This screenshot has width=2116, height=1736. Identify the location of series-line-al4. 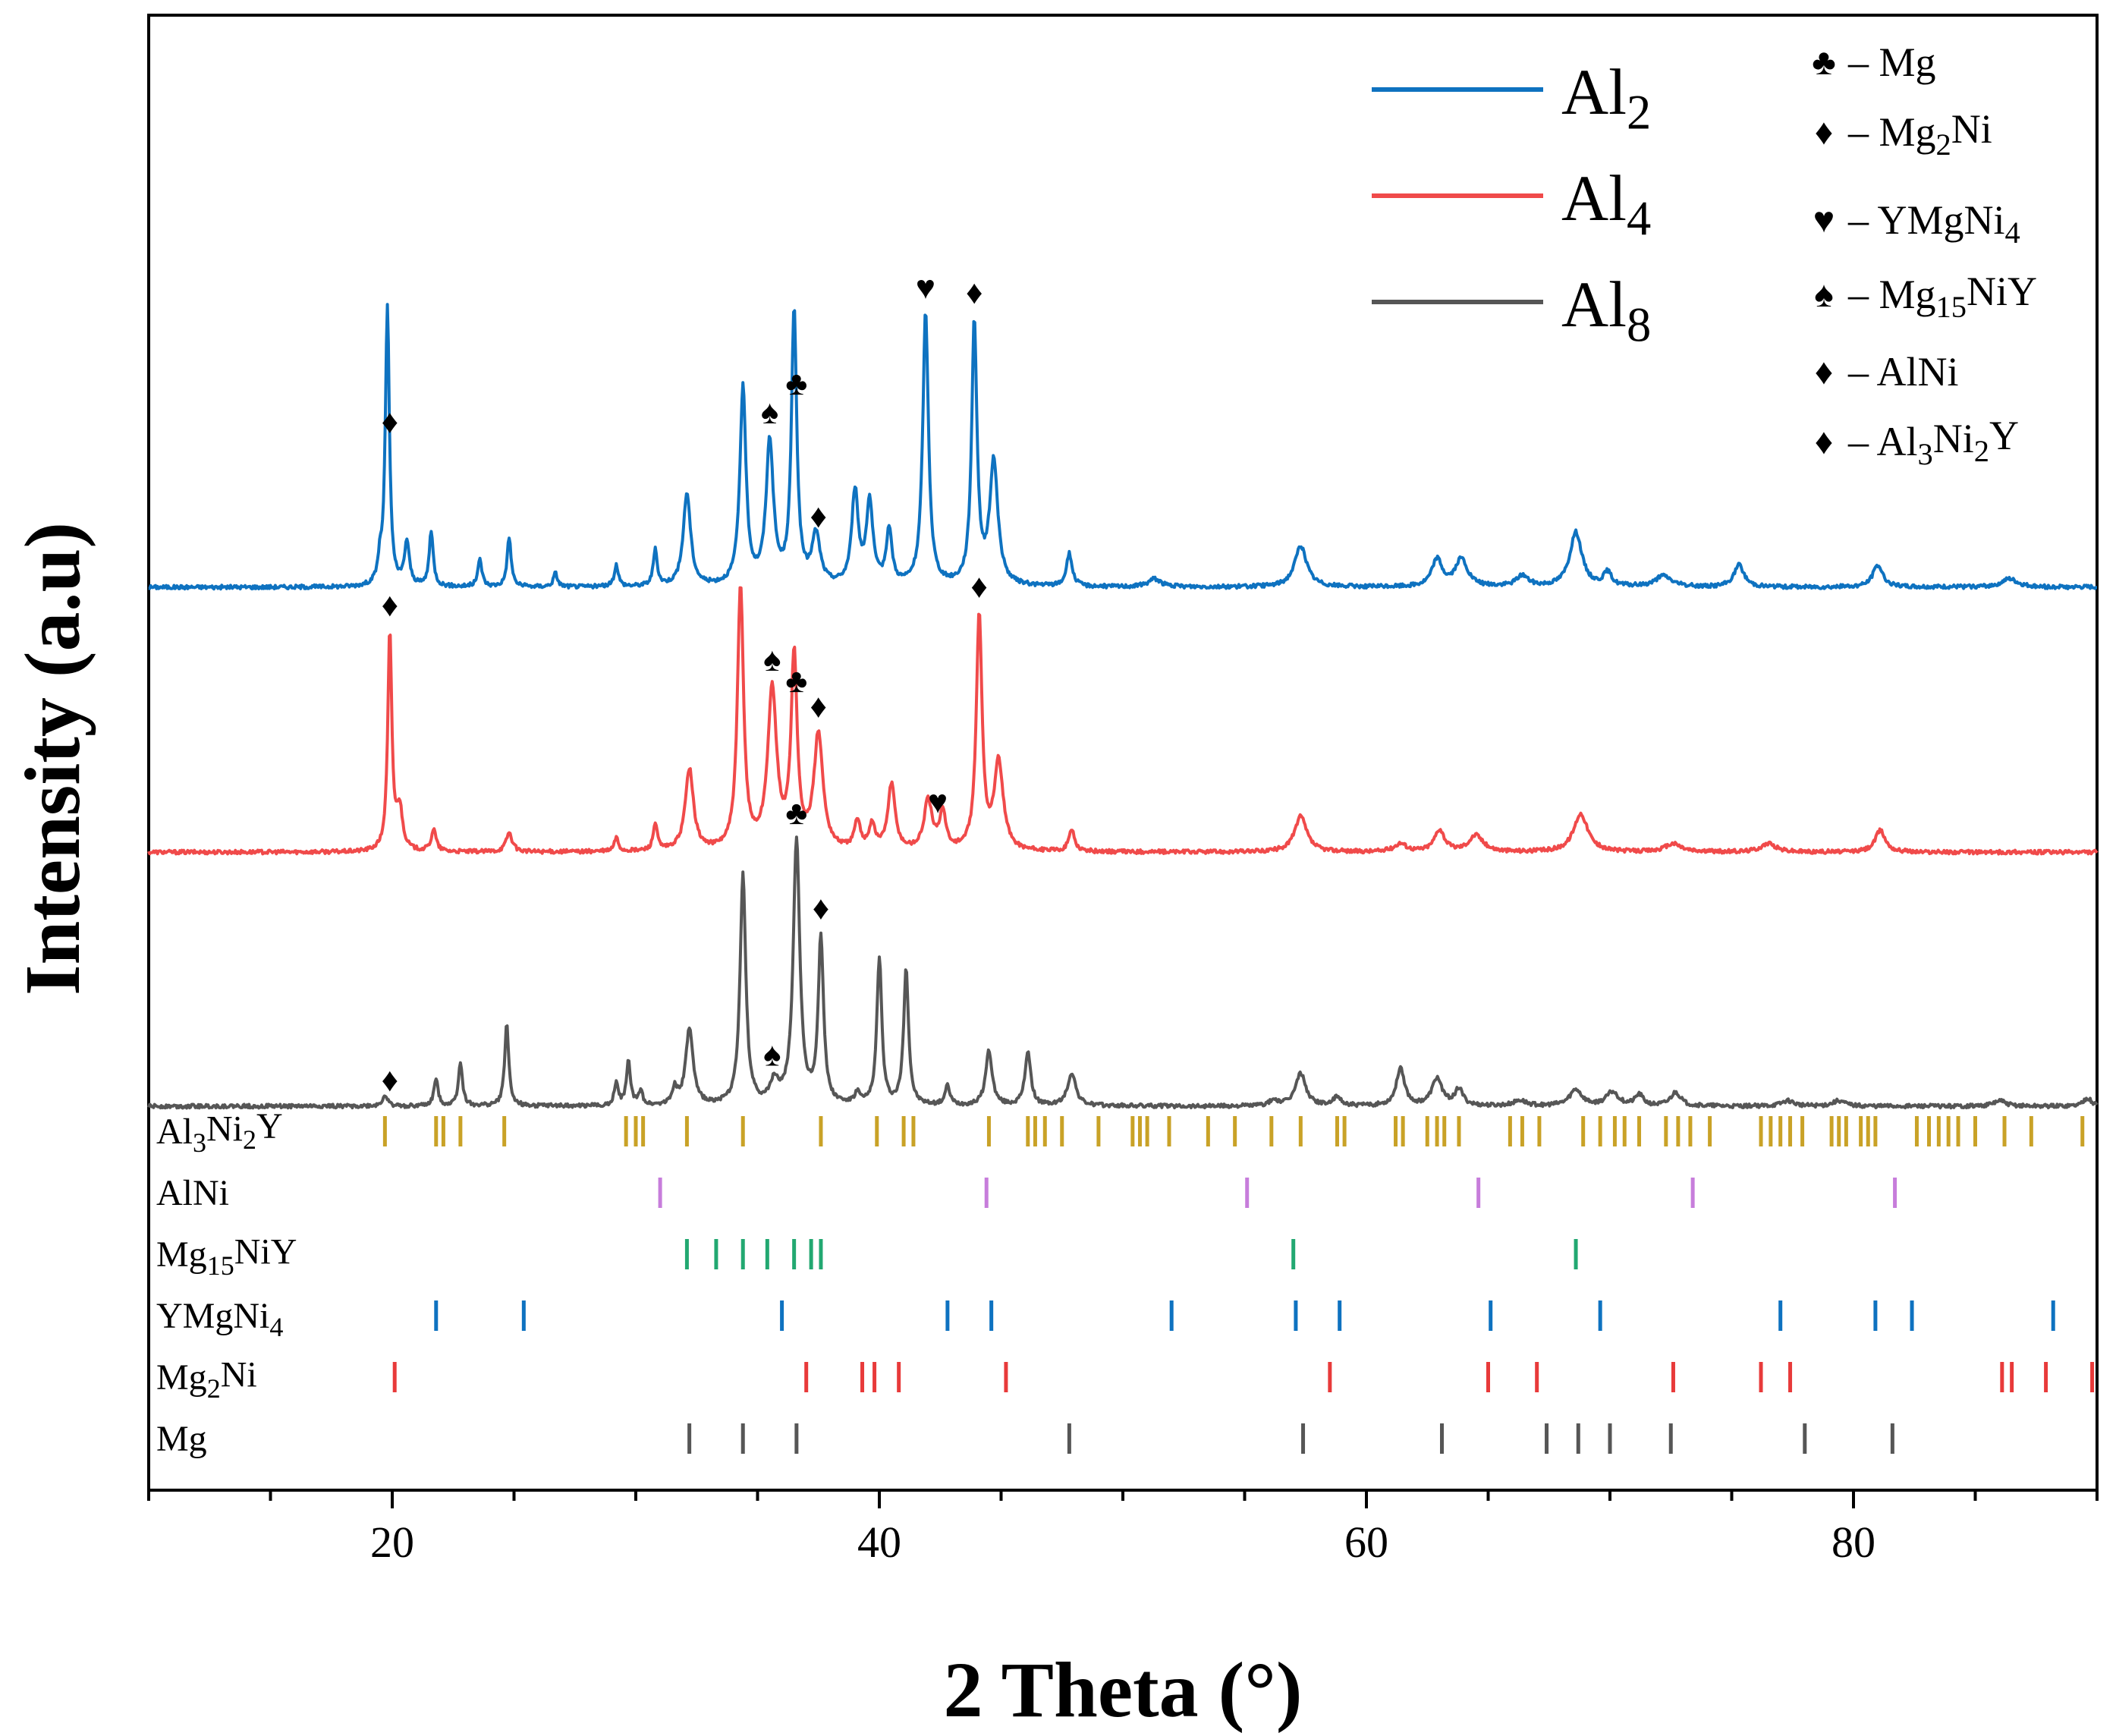
(1123, 721).